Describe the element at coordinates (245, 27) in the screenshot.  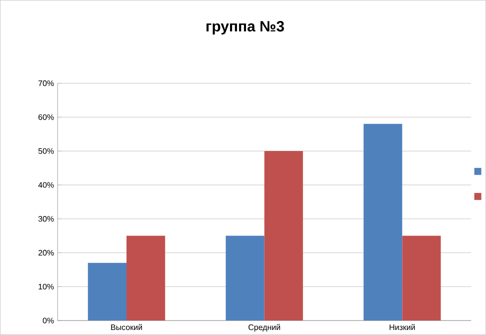
I see `chart-title: группа №3` at that location.